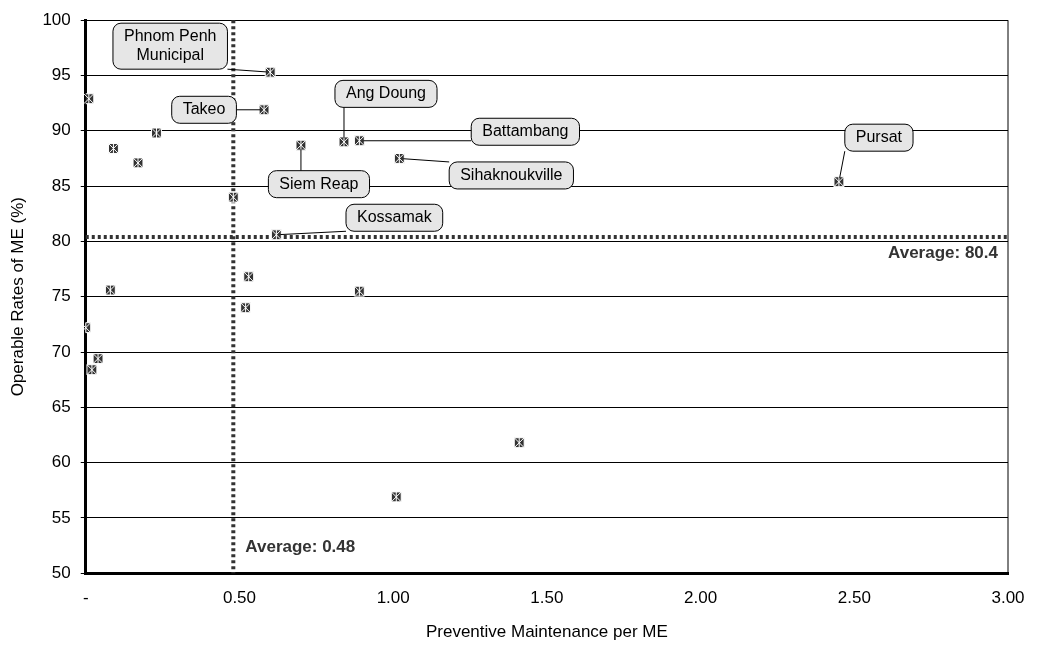 This screenshot has width=1038, height=651. Describe the element at coordinates (61, 241) in the screenshot. I see `y-tick-label: 80` at that location.